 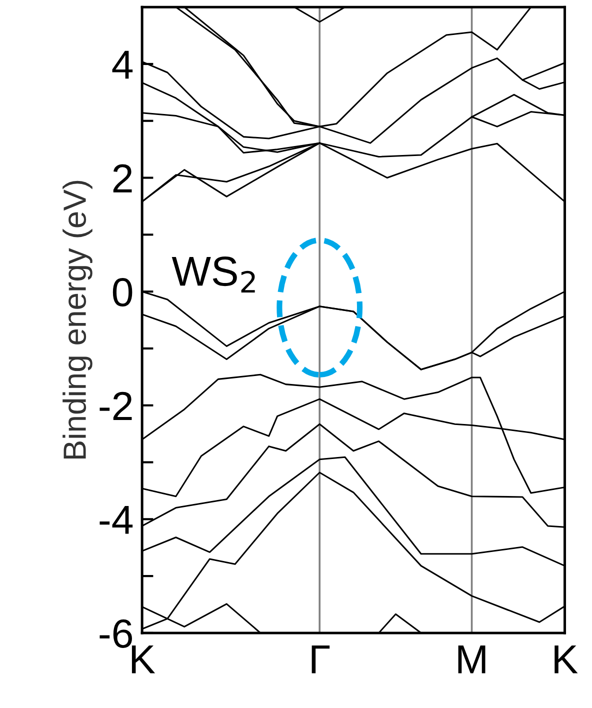 I want to click on y-tick-label: 4, so click(x=122, y=64).